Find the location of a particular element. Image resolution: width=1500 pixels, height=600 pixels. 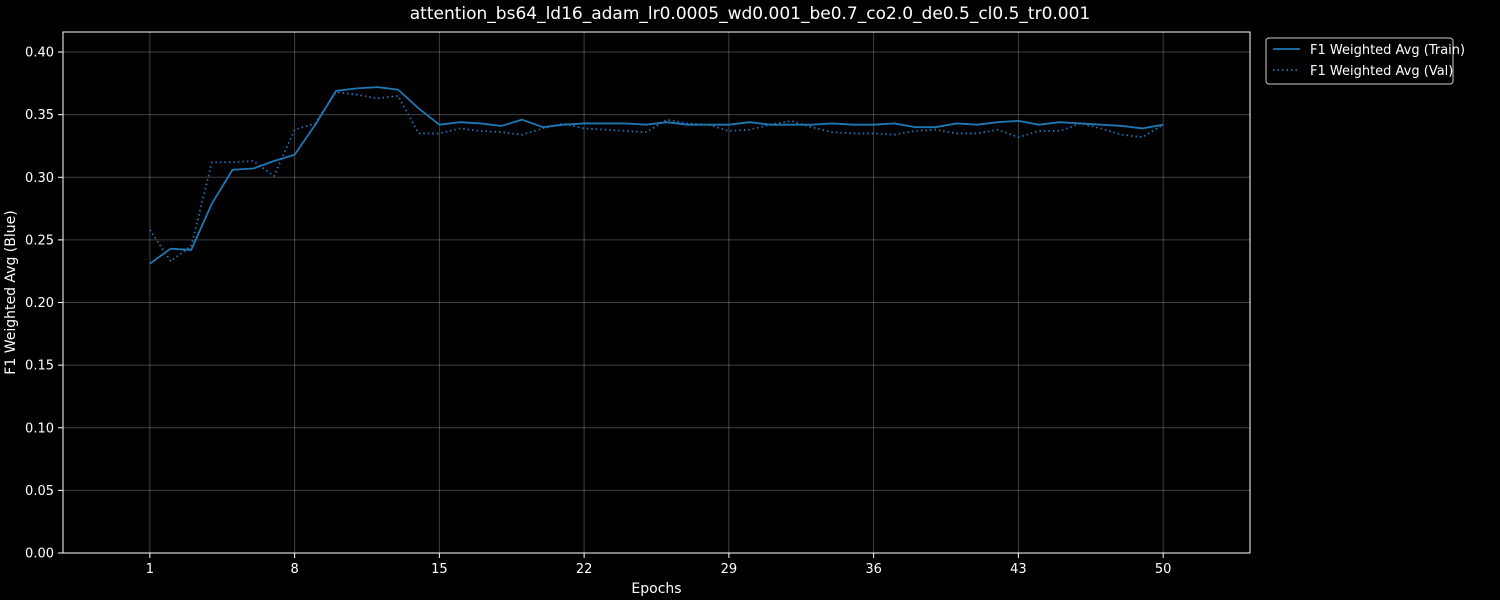

x-tick-label: 8 is located at coordinates (294, 569).